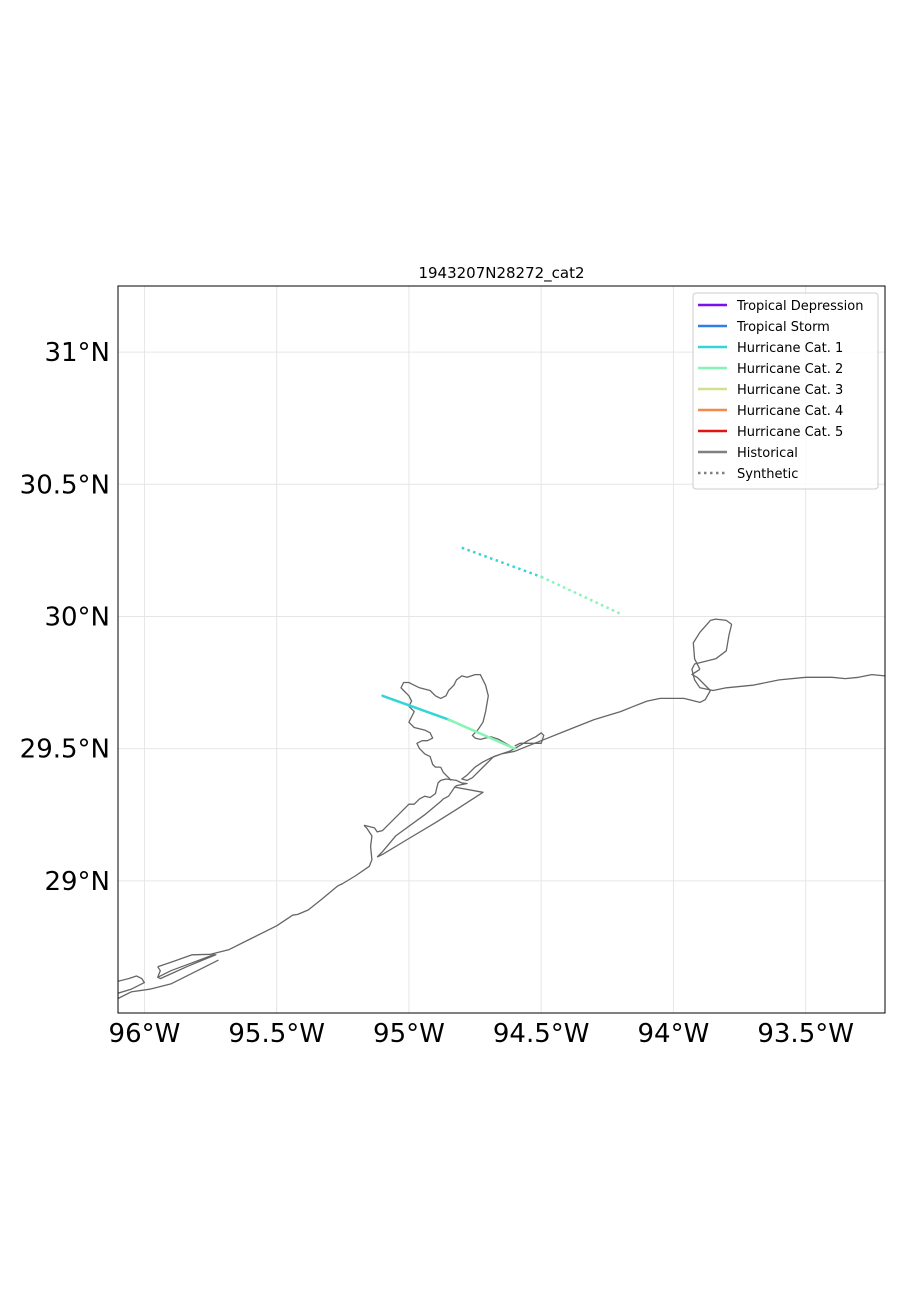 The height and width of the screenshot is (1300, 900). I want to click on storm-track-layer, so click(501, 648).